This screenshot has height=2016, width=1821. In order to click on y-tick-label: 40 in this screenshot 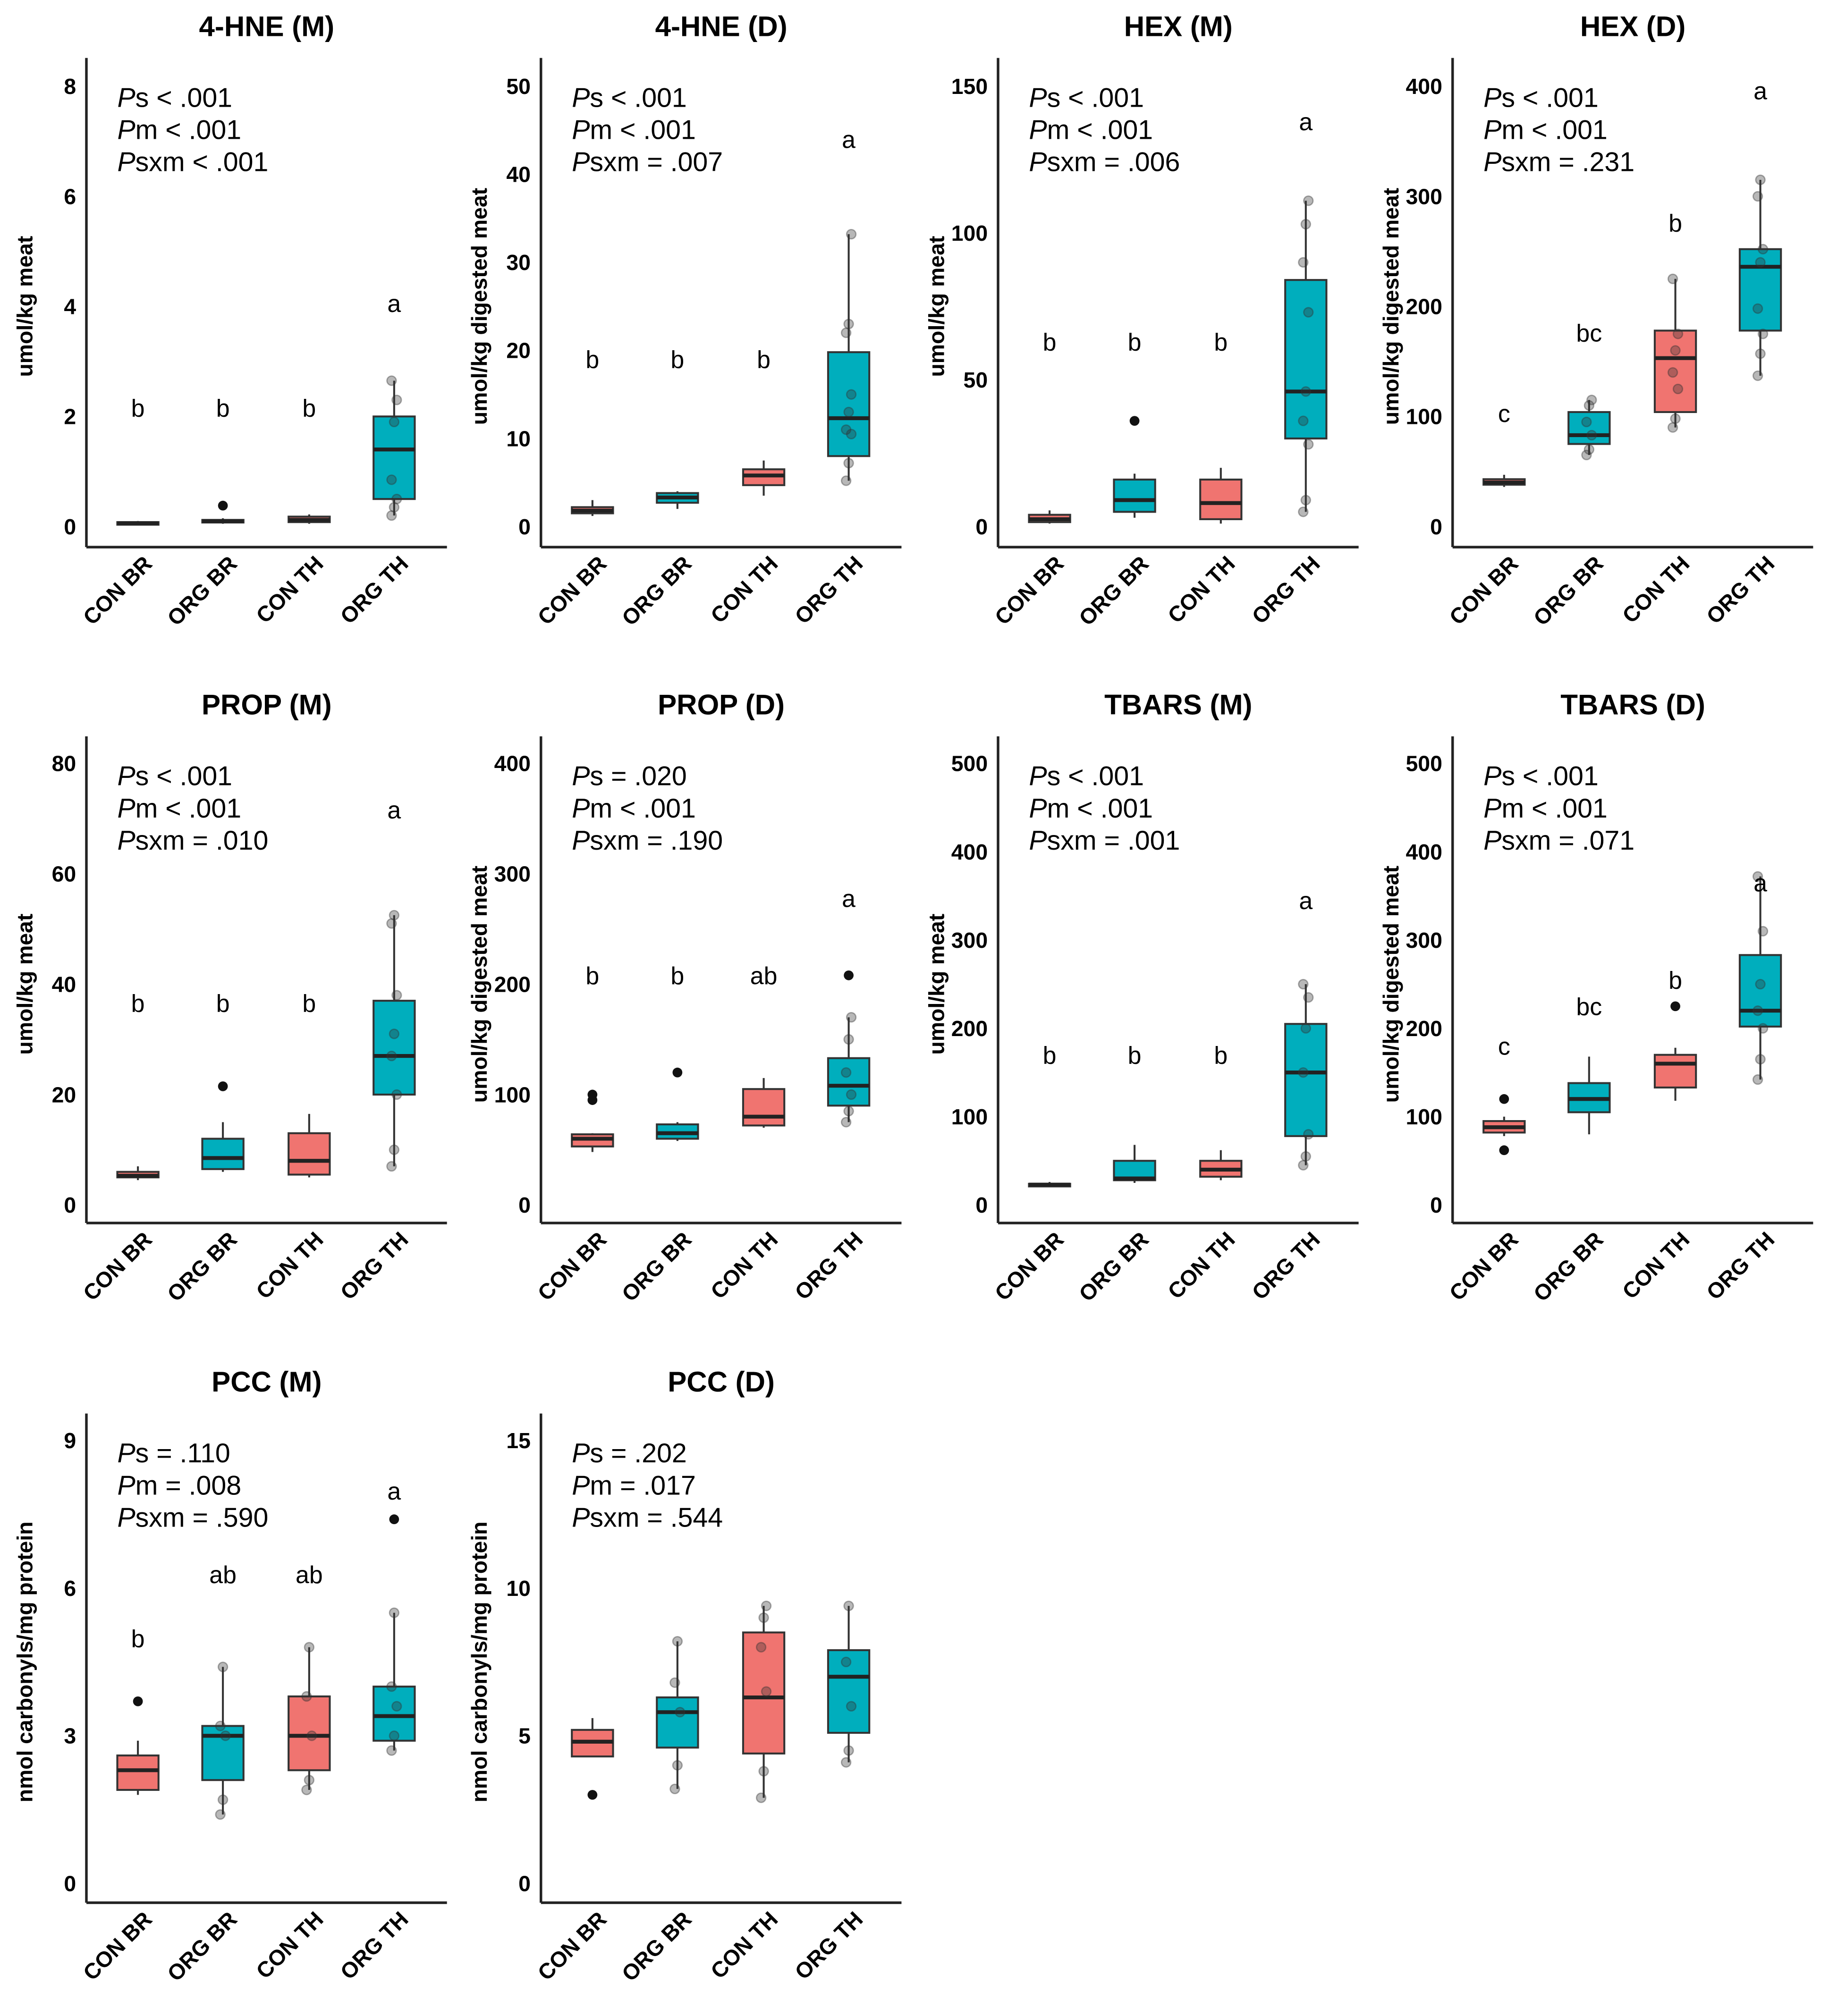, I will do `click(518, 174)`.